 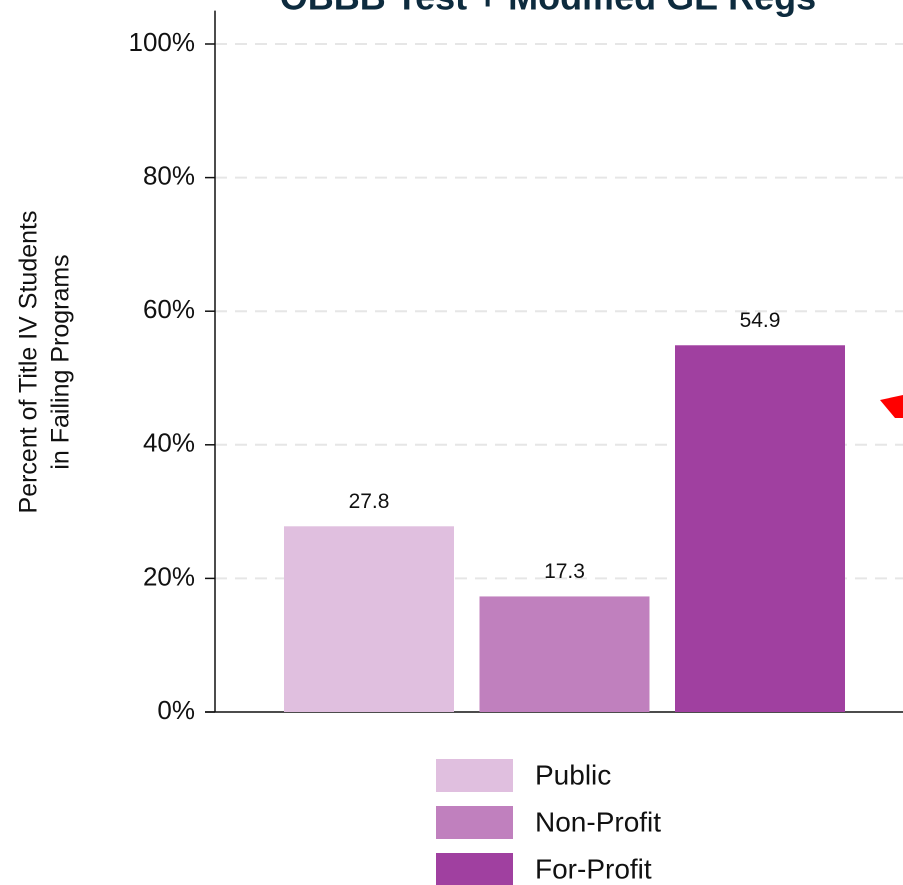 I want to click on arrow-head, so click(x=891, y=406).